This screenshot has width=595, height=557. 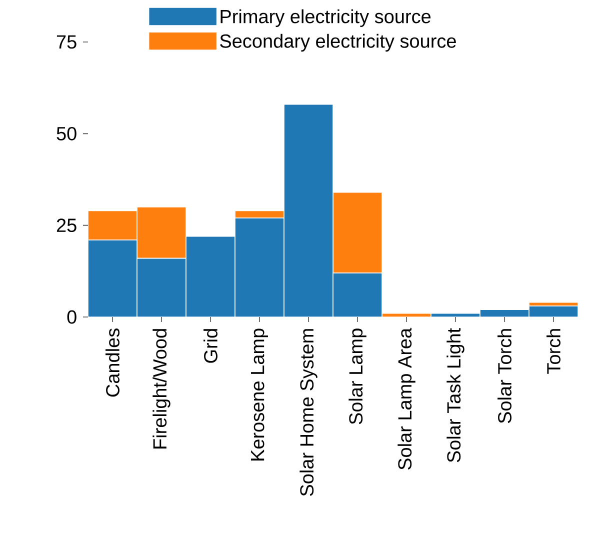 What do you see at coordinates (553, 351) in the screenshot?
I see `x-tick-label: Torch` at bounding box center [553, 351].